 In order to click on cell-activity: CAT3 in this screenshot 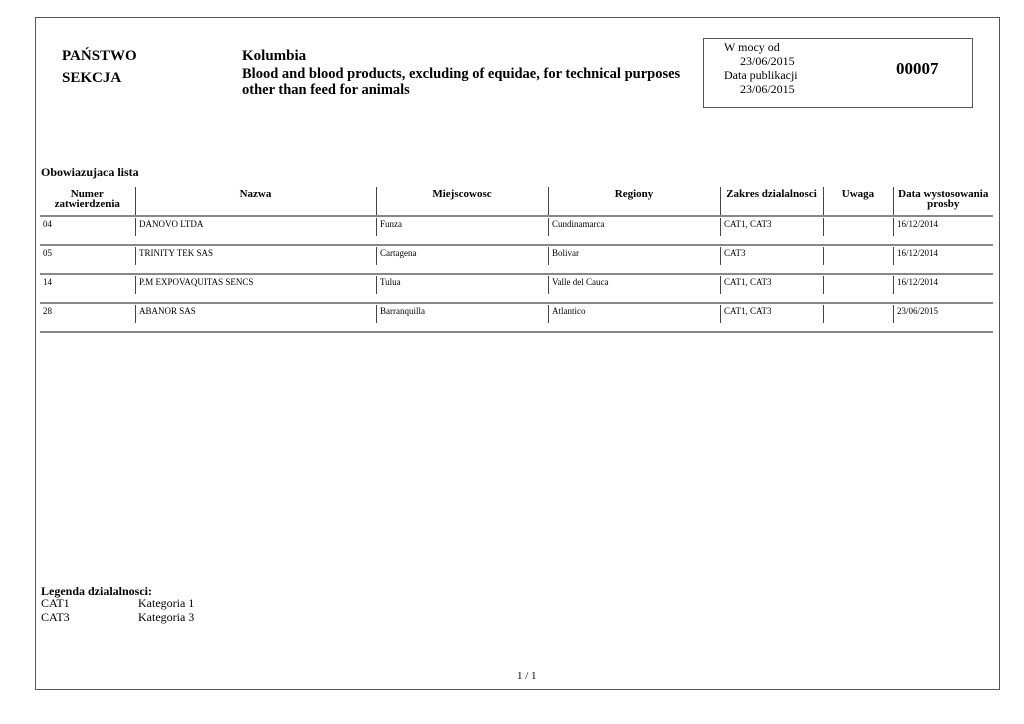, I will do `click(771, 260)`.